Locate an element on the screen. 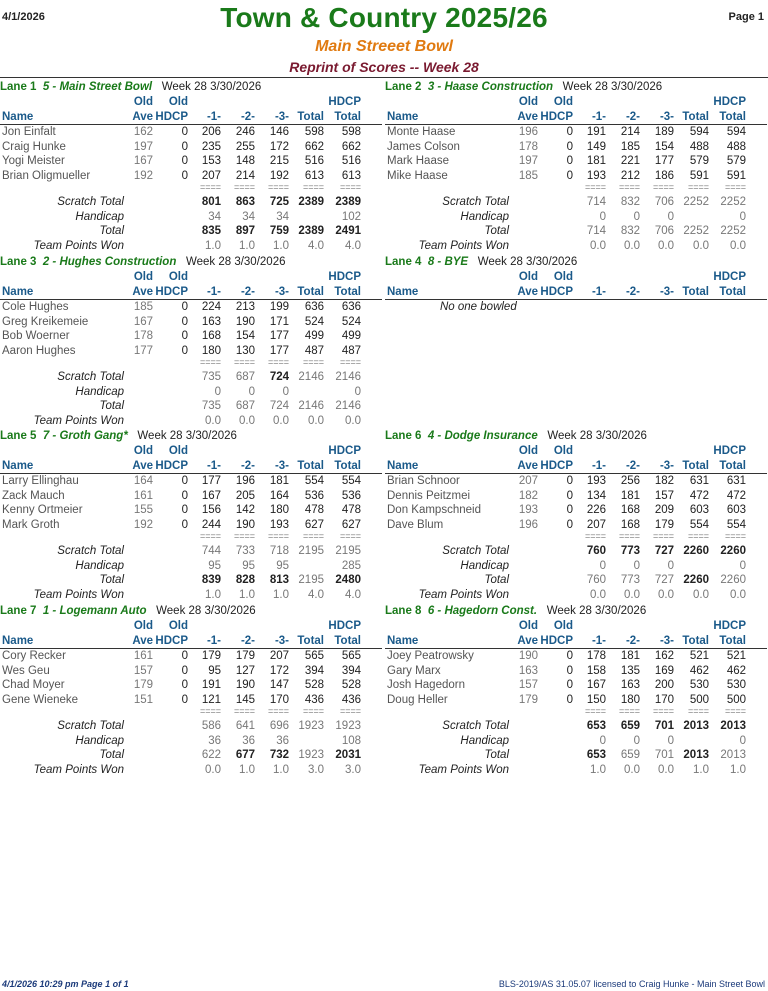 This screenshot has height=991, width=768. summary-label: Scratch Total is located at coordinates (90, 202).